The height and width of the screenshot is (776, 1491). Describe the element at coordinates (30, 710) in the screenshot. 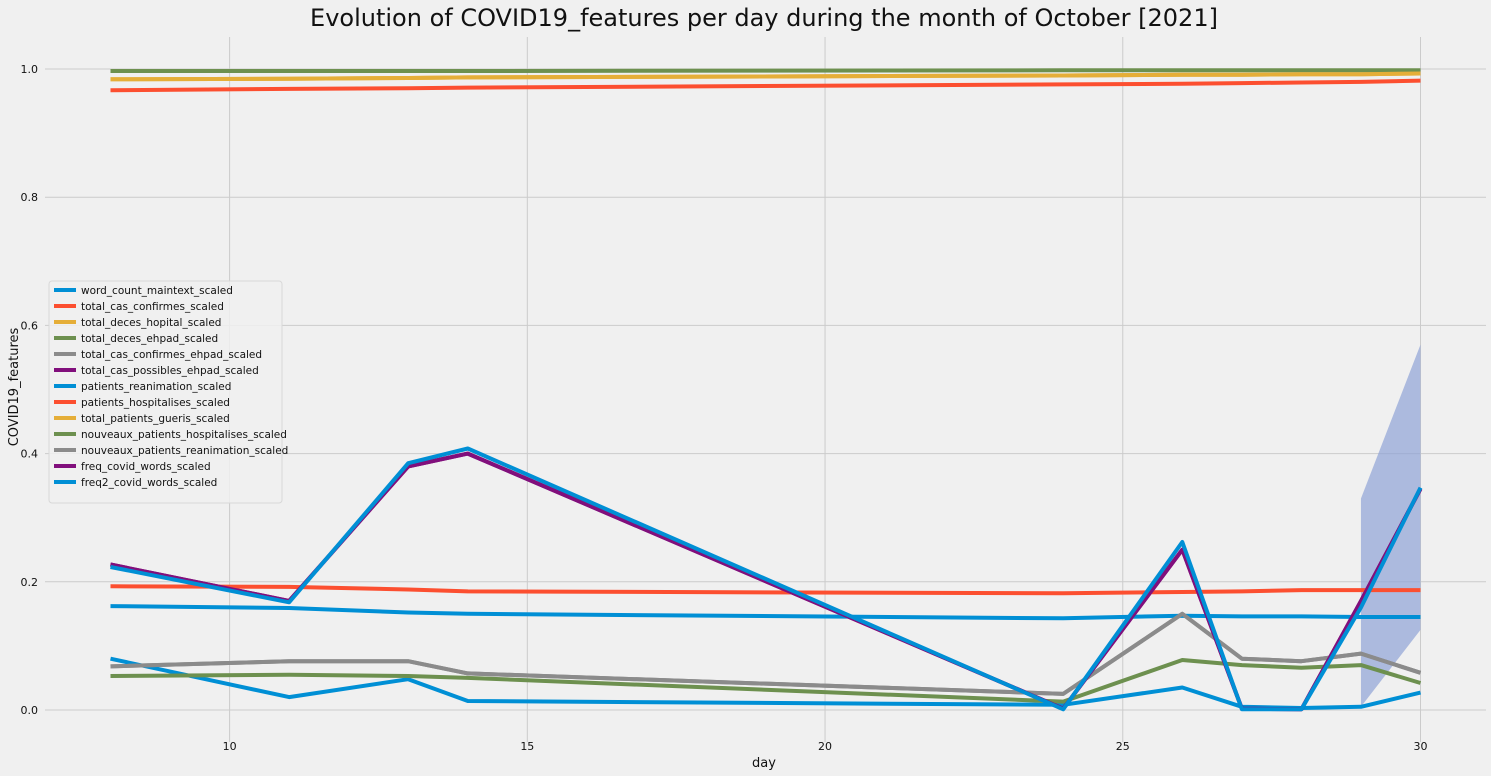

I see `y-tick-label: 0.0` at that location.